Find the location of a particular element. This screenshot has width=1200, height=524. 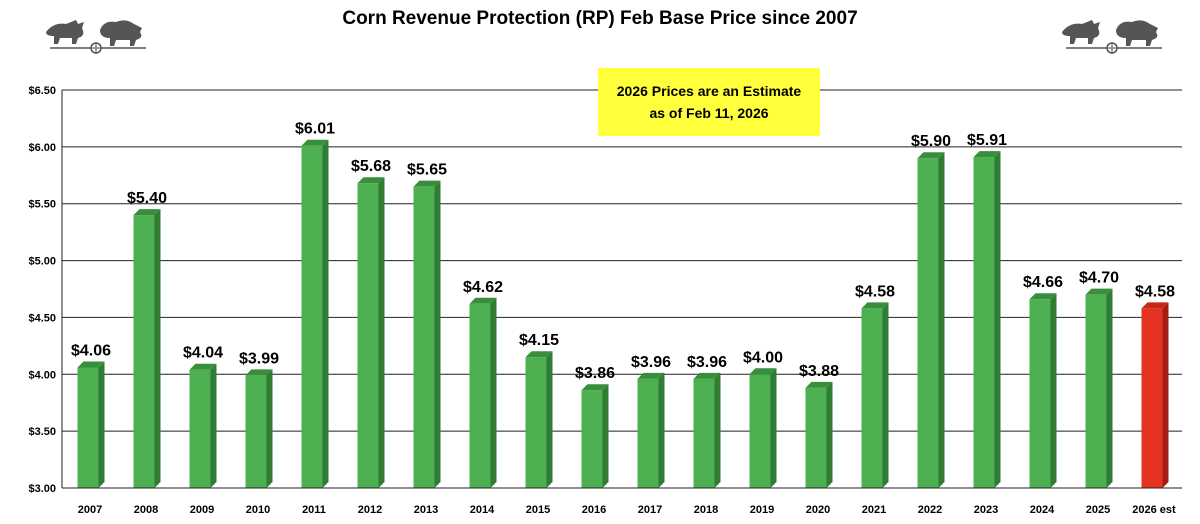

x-tick-label: 2018 is located at coordinates (706, 510).